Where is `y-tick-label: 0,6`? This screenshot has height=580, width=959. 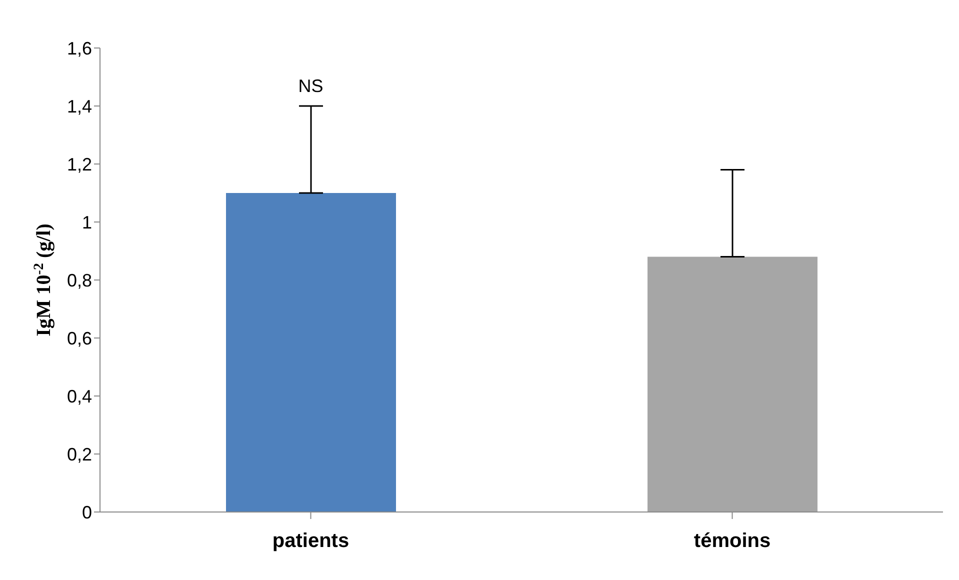
y-tick-label: 0,6 is located at coordinates (79, 338).